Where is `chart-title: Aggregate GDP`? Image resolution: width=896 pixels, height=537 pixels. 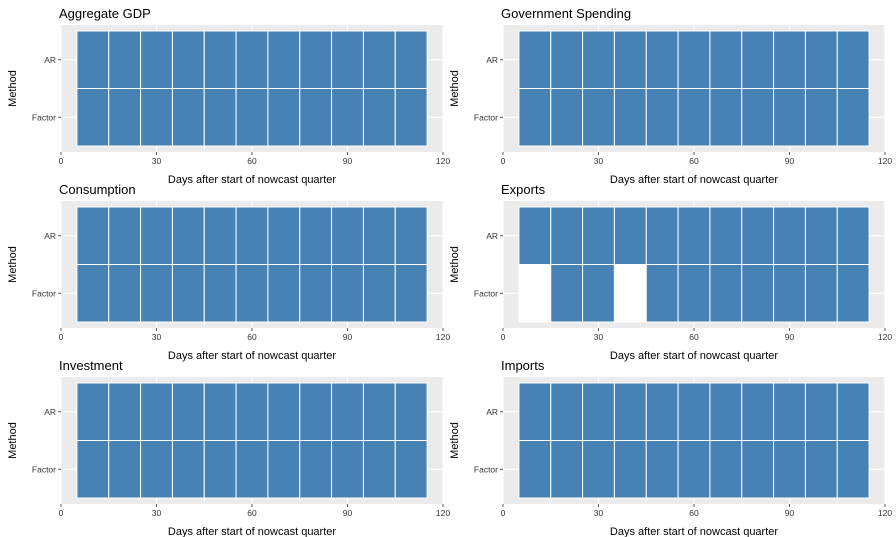 chart-title: Aggregate GDP is located at coordinates (105, 13).